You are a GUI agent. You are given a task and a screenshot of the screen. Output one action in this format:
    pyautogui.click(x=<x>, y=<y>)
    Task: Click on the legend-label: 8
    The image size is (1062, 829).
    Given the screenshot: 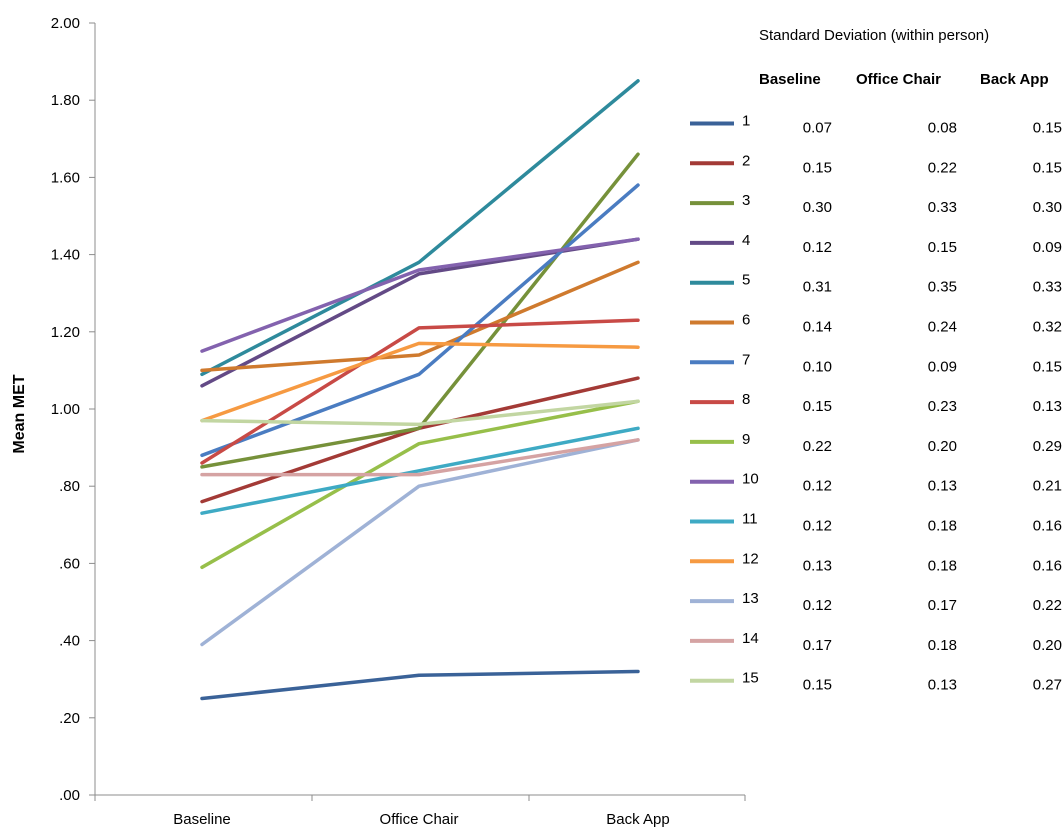 What is the action you would take?
    pyautogui.click(x=746, y=399)
    